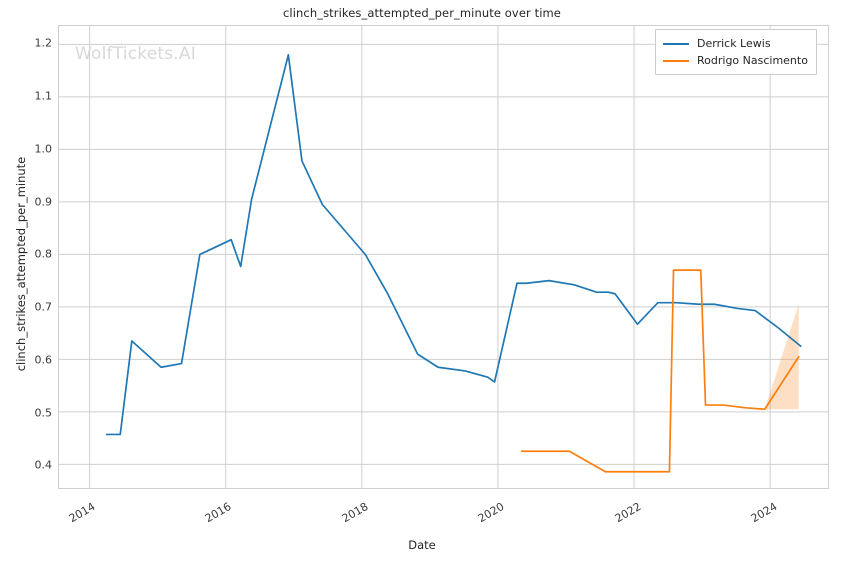 Image resolution: width=844 pixels, height=561 pixels. I want to click on y-tick-label: 0.5, so click(43, 413).